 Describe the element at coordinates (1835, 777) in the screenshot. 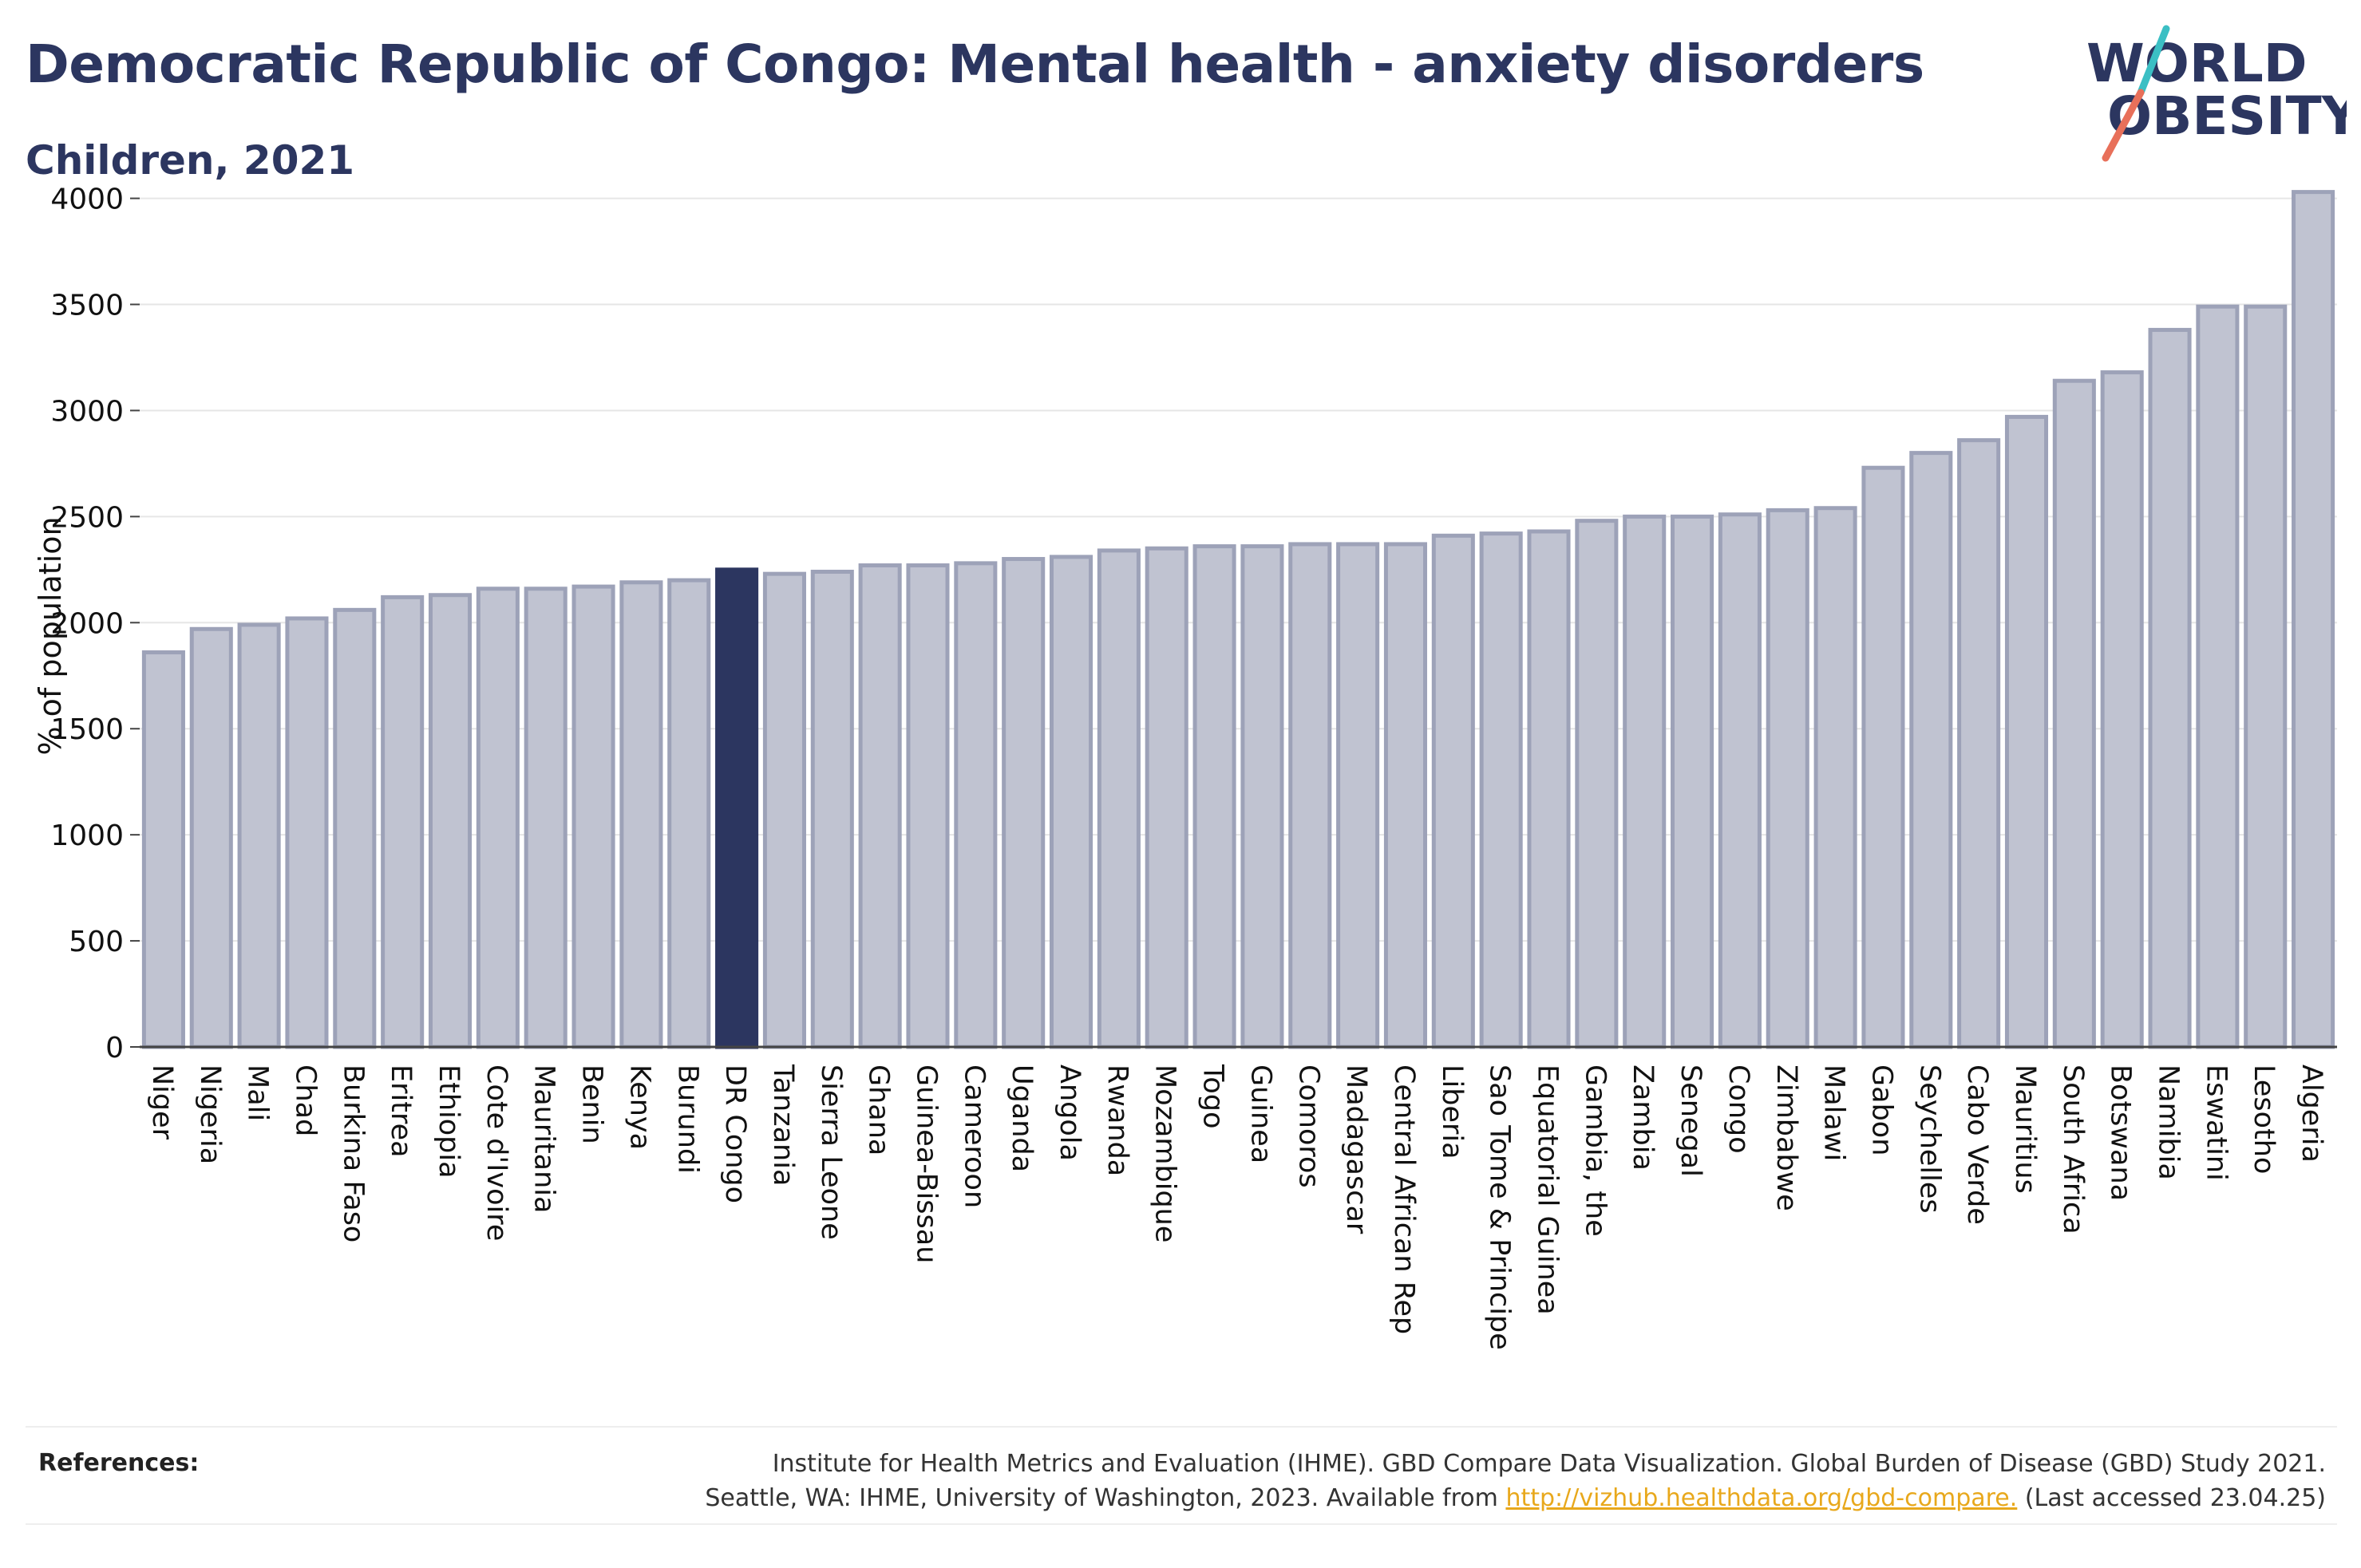

I see `bar-malawi` at that location.